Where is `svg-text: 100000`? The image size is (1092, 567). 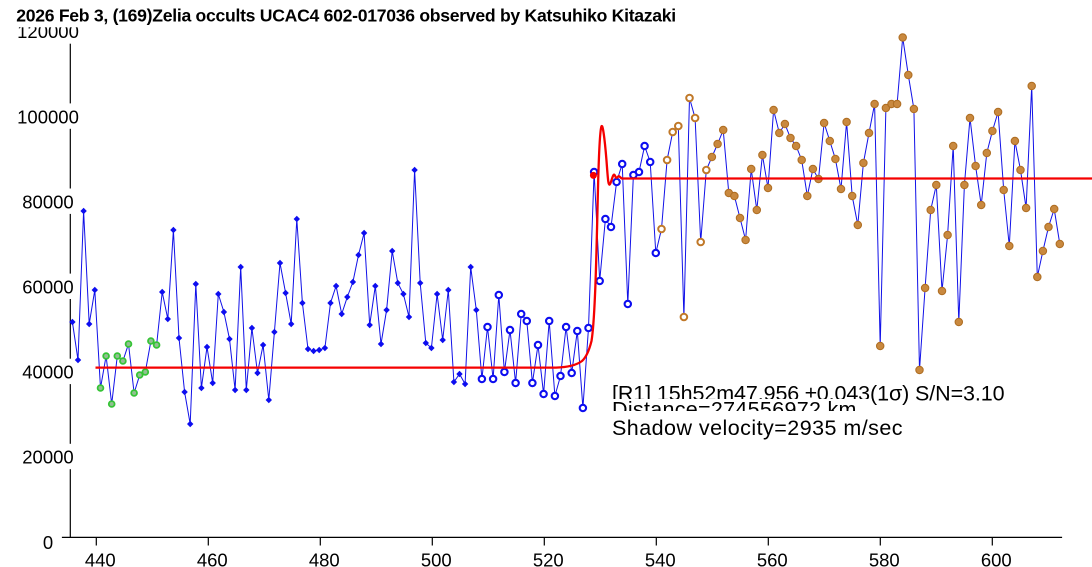 svg-text: 100000 is located at coordinates (48, 116).